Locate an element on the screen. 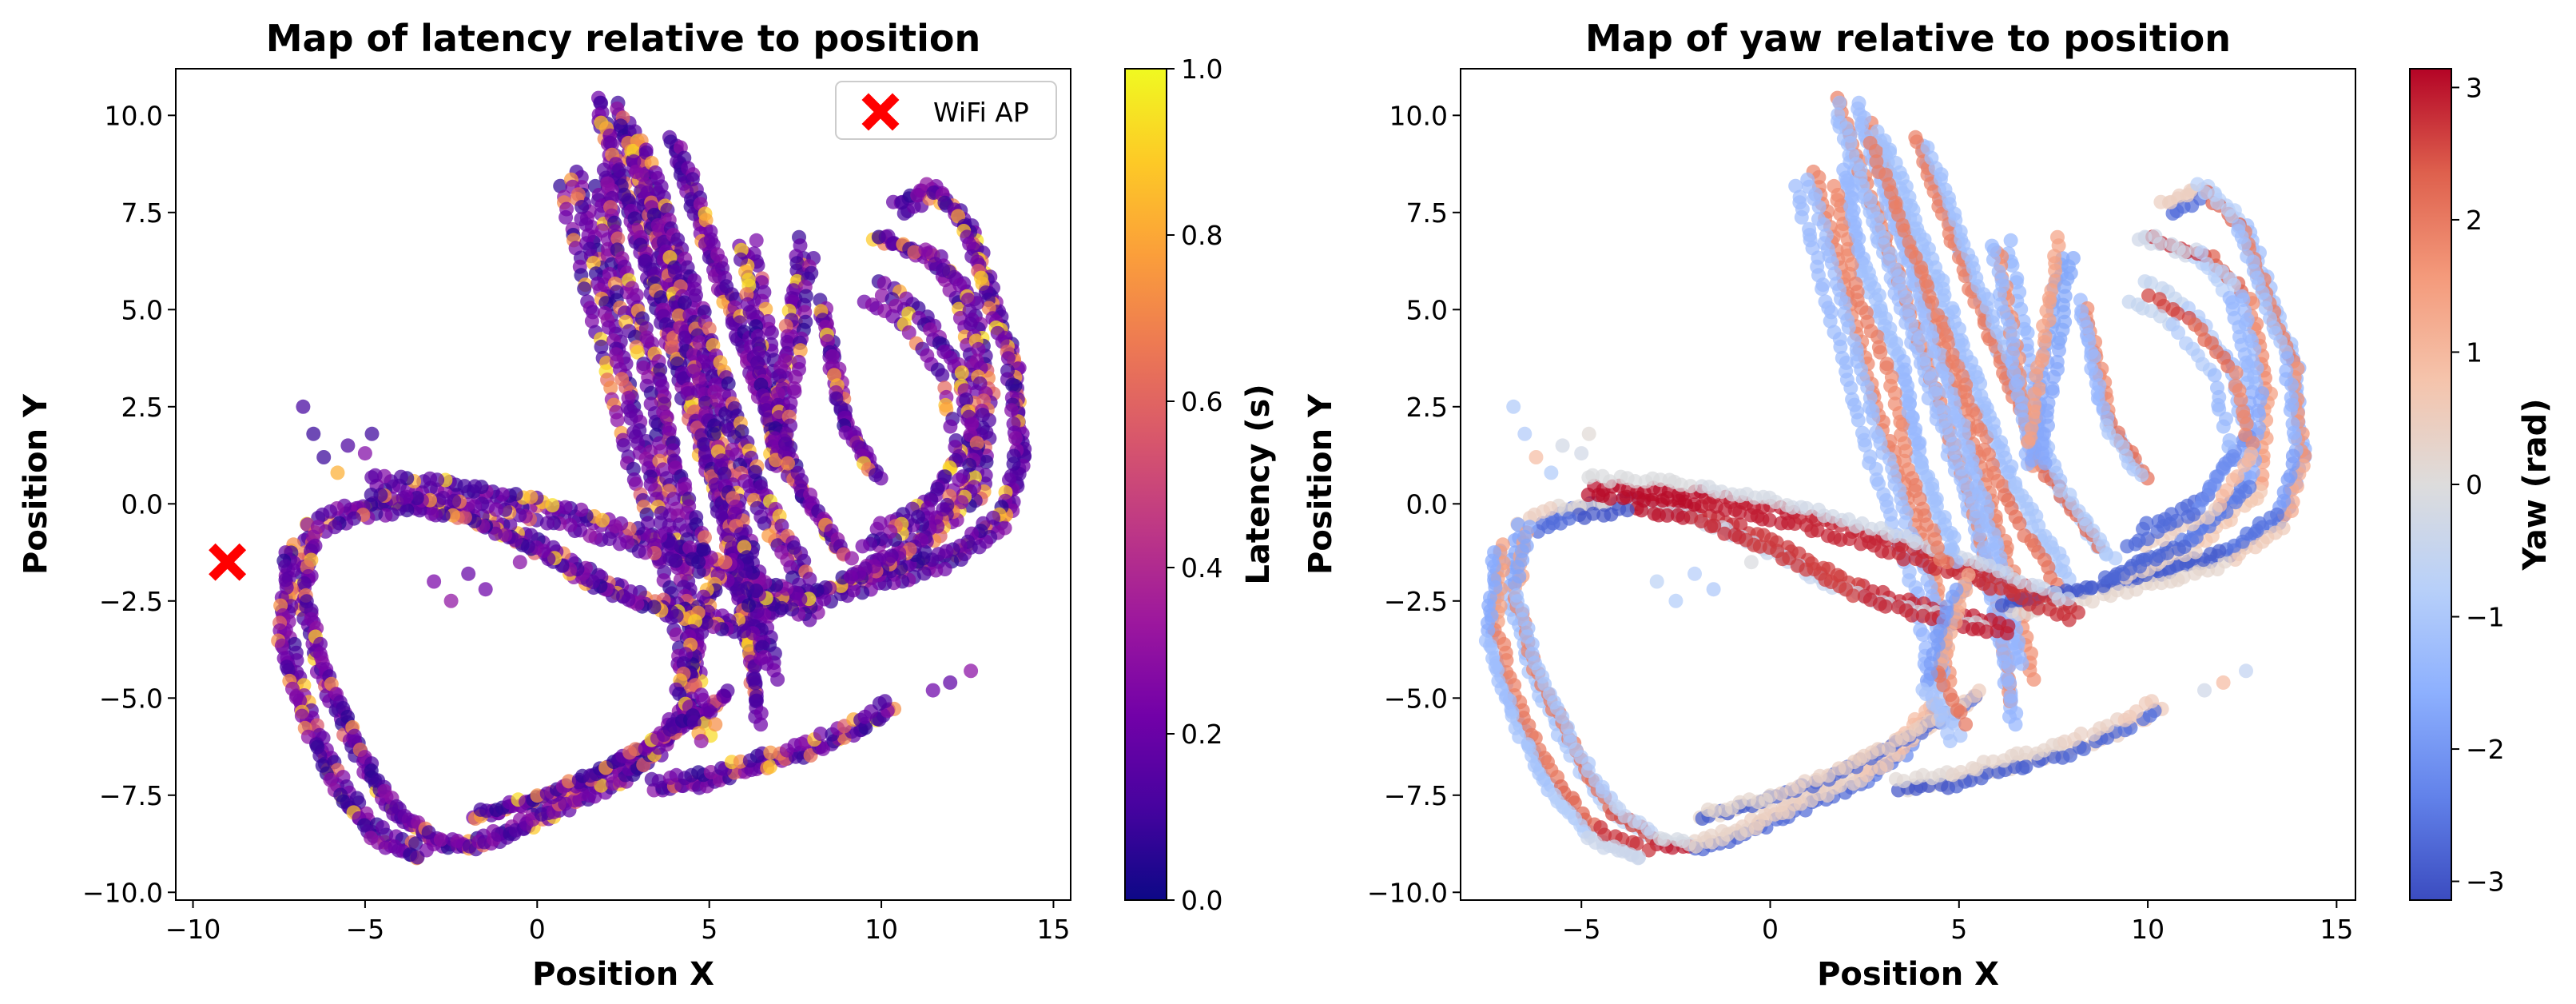 This screenshot has height=1004, width=2576. y-tick-label: 7.5 is located at coordinates (142, 213).